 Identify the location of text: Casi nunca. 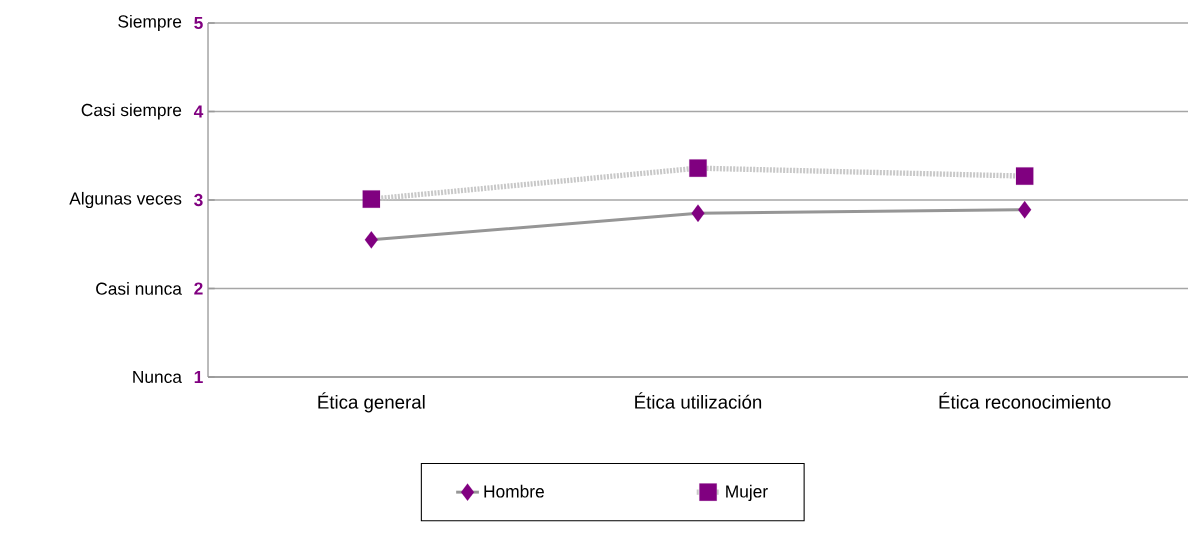
(139, 288).